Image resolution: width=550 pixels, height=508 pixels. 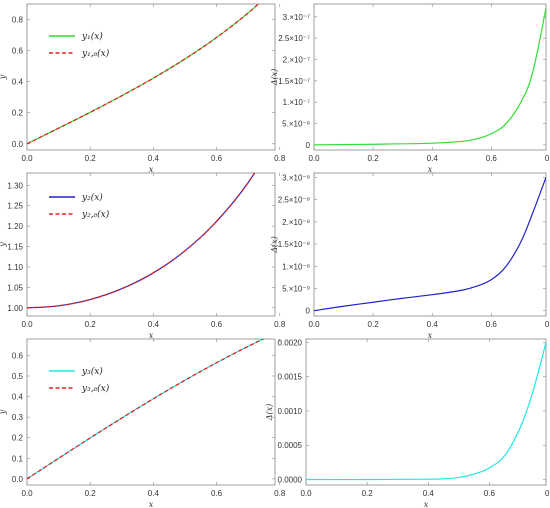 I want to click on y-tick-label: 0.0015, so click(x=290, y=377).